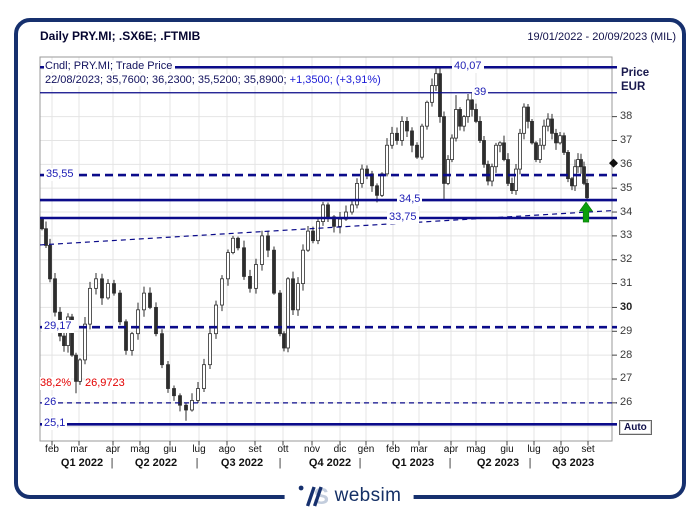 Image resolution: width=700 pixels, height=517 pixels. I want to click on y-axis-ticks, so click(614, 260).